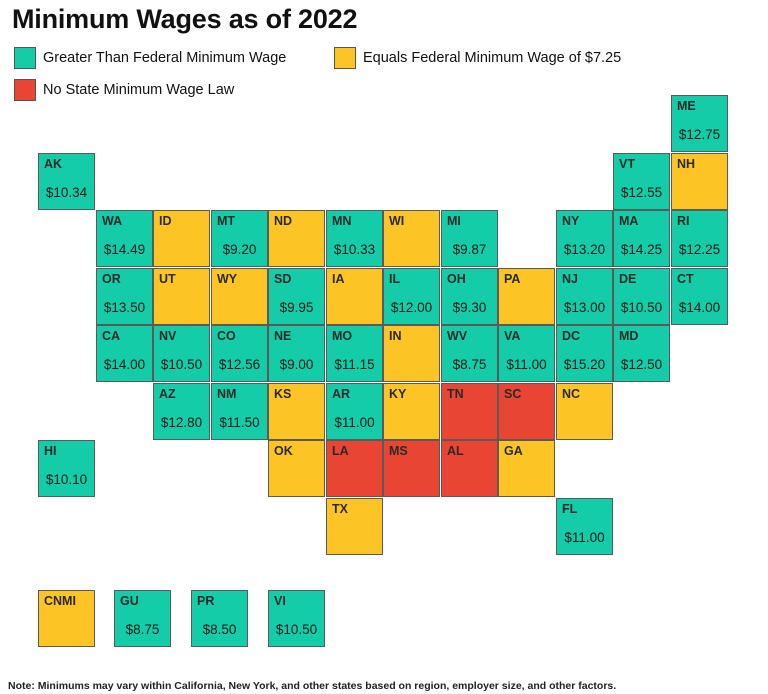 This screenshot has width=768, height=694. What do you see at coordinates (129, 601) in the screenshot?
I see `tile-abbr: GU` at bounding box center [129, 601].